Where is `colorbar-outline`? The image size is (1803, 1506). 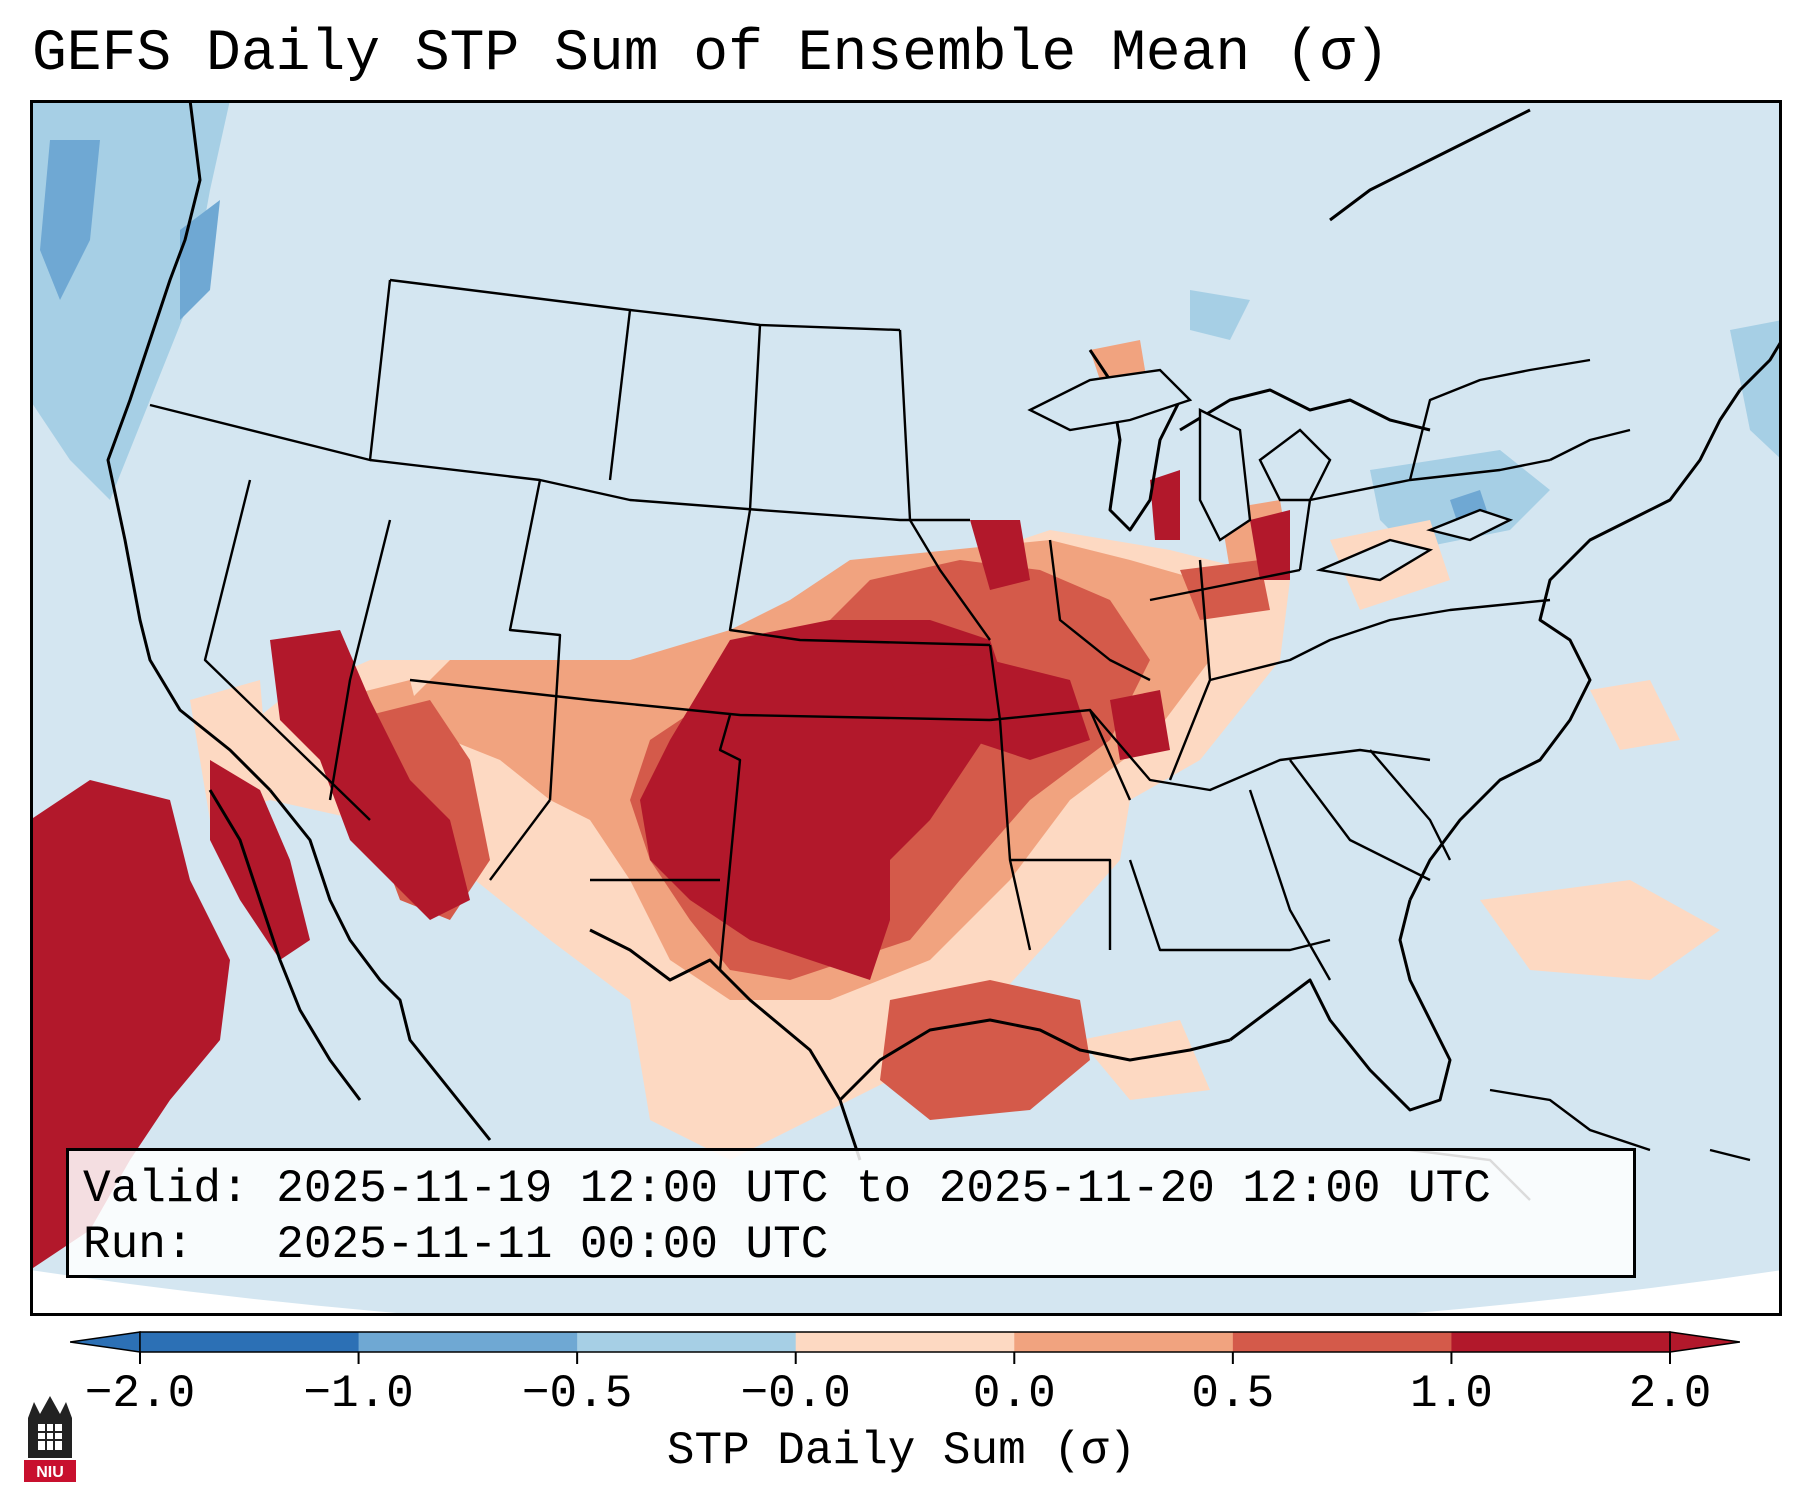 colorbar-outline is located at coordinates (905, 1342).